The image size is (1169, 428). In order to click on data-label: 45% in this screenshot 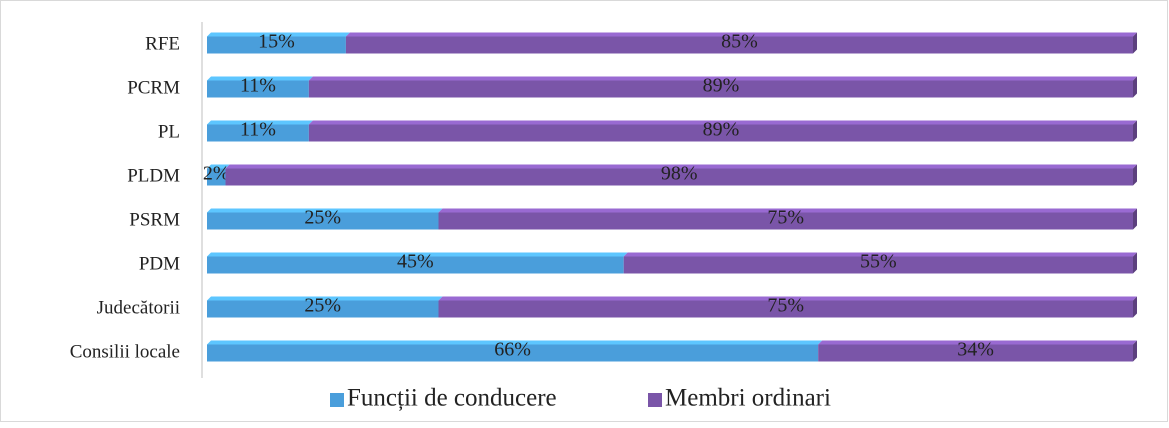, I will do `click(415, 262)`.